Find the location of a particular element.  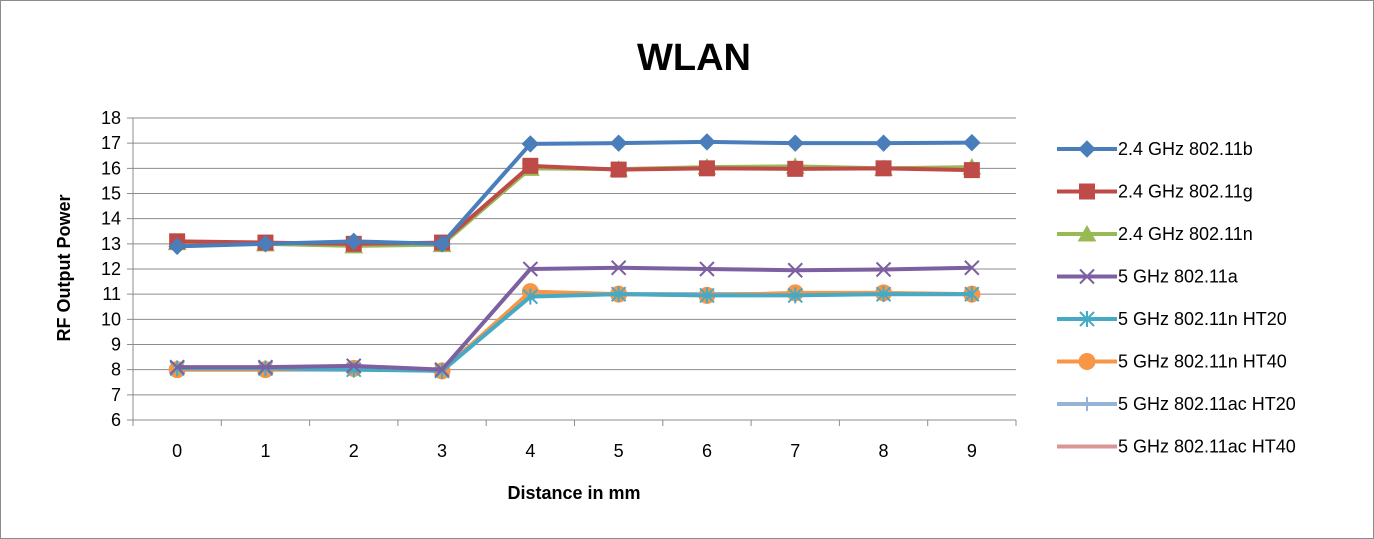

y-tick-label: 6 is located at coordinates (116, 420).